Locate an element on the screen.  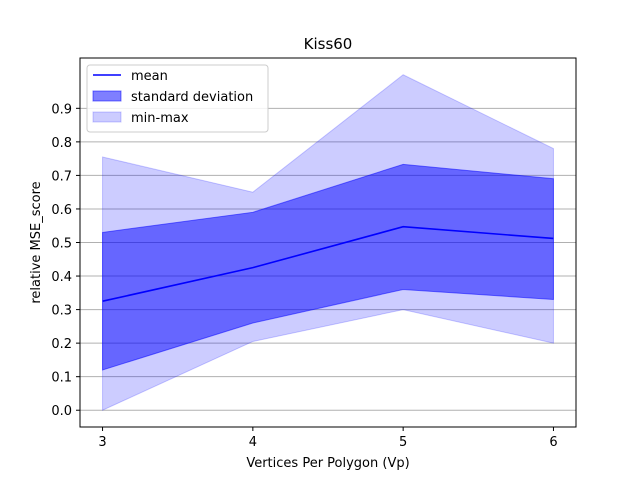
series-lines is located at coordinates (328, 263).